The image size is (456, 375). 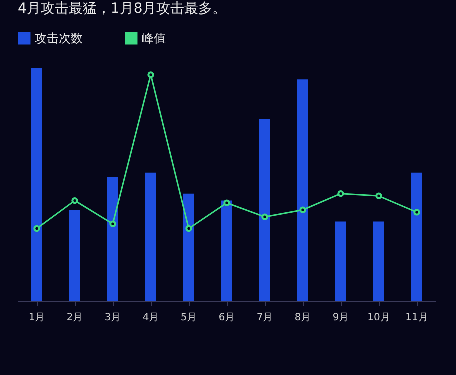 What do you see at coordinates (379, 318) in the screenshot?
I see `x-tick-label: 10月` at bounding box center [379, 318].